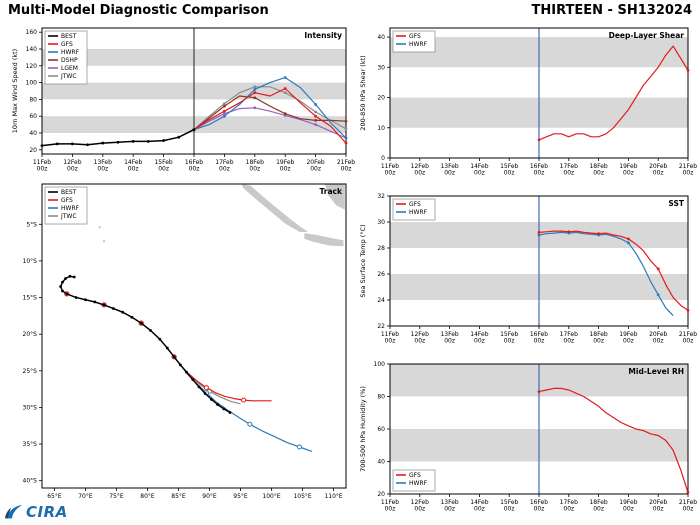 The width and height of the screenshot is (700, 525). I want to click on page-title: Multi-Model Diagnostic Comparison, so click(138, 10).